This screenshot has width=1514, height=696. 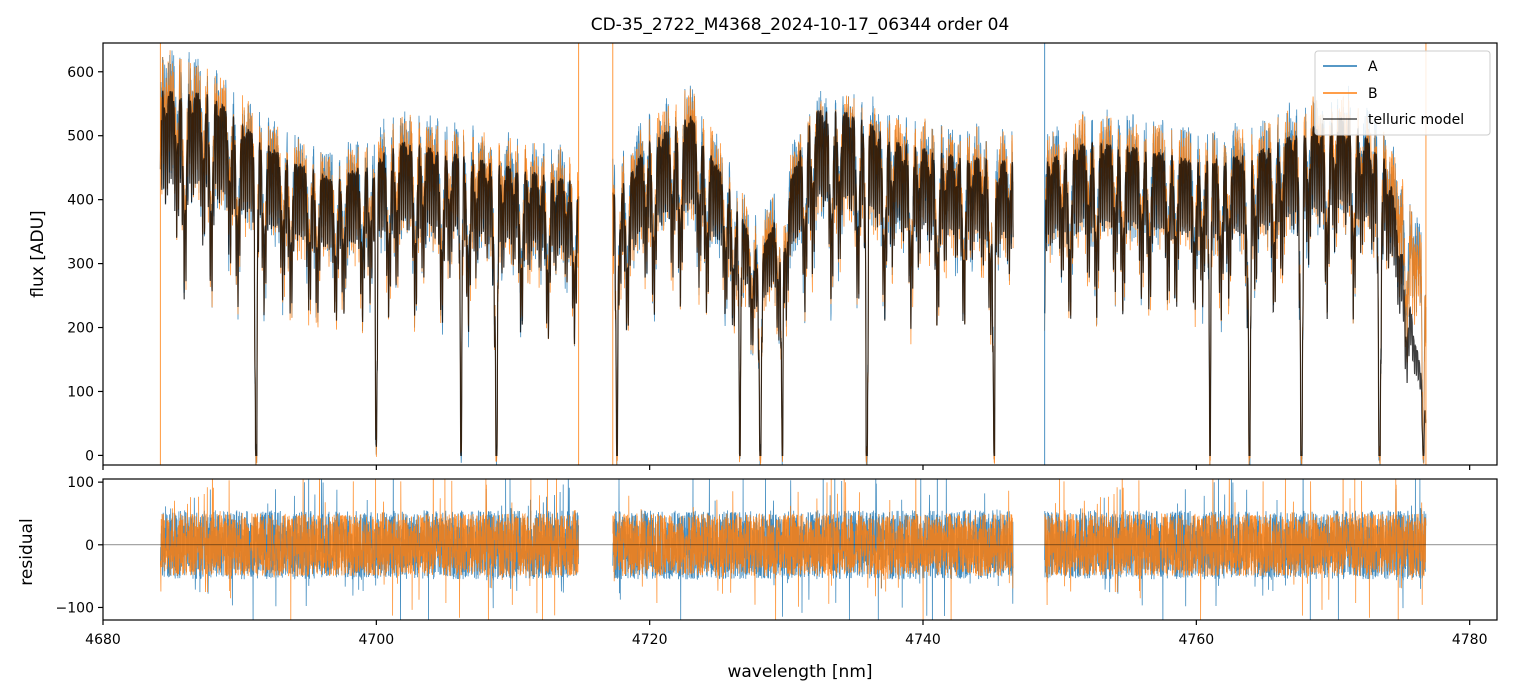 What do you see at coordinates (80, 73) in the screenshot?
I see `flux-y-tick-label: 600` at bounding box center [80, 73].